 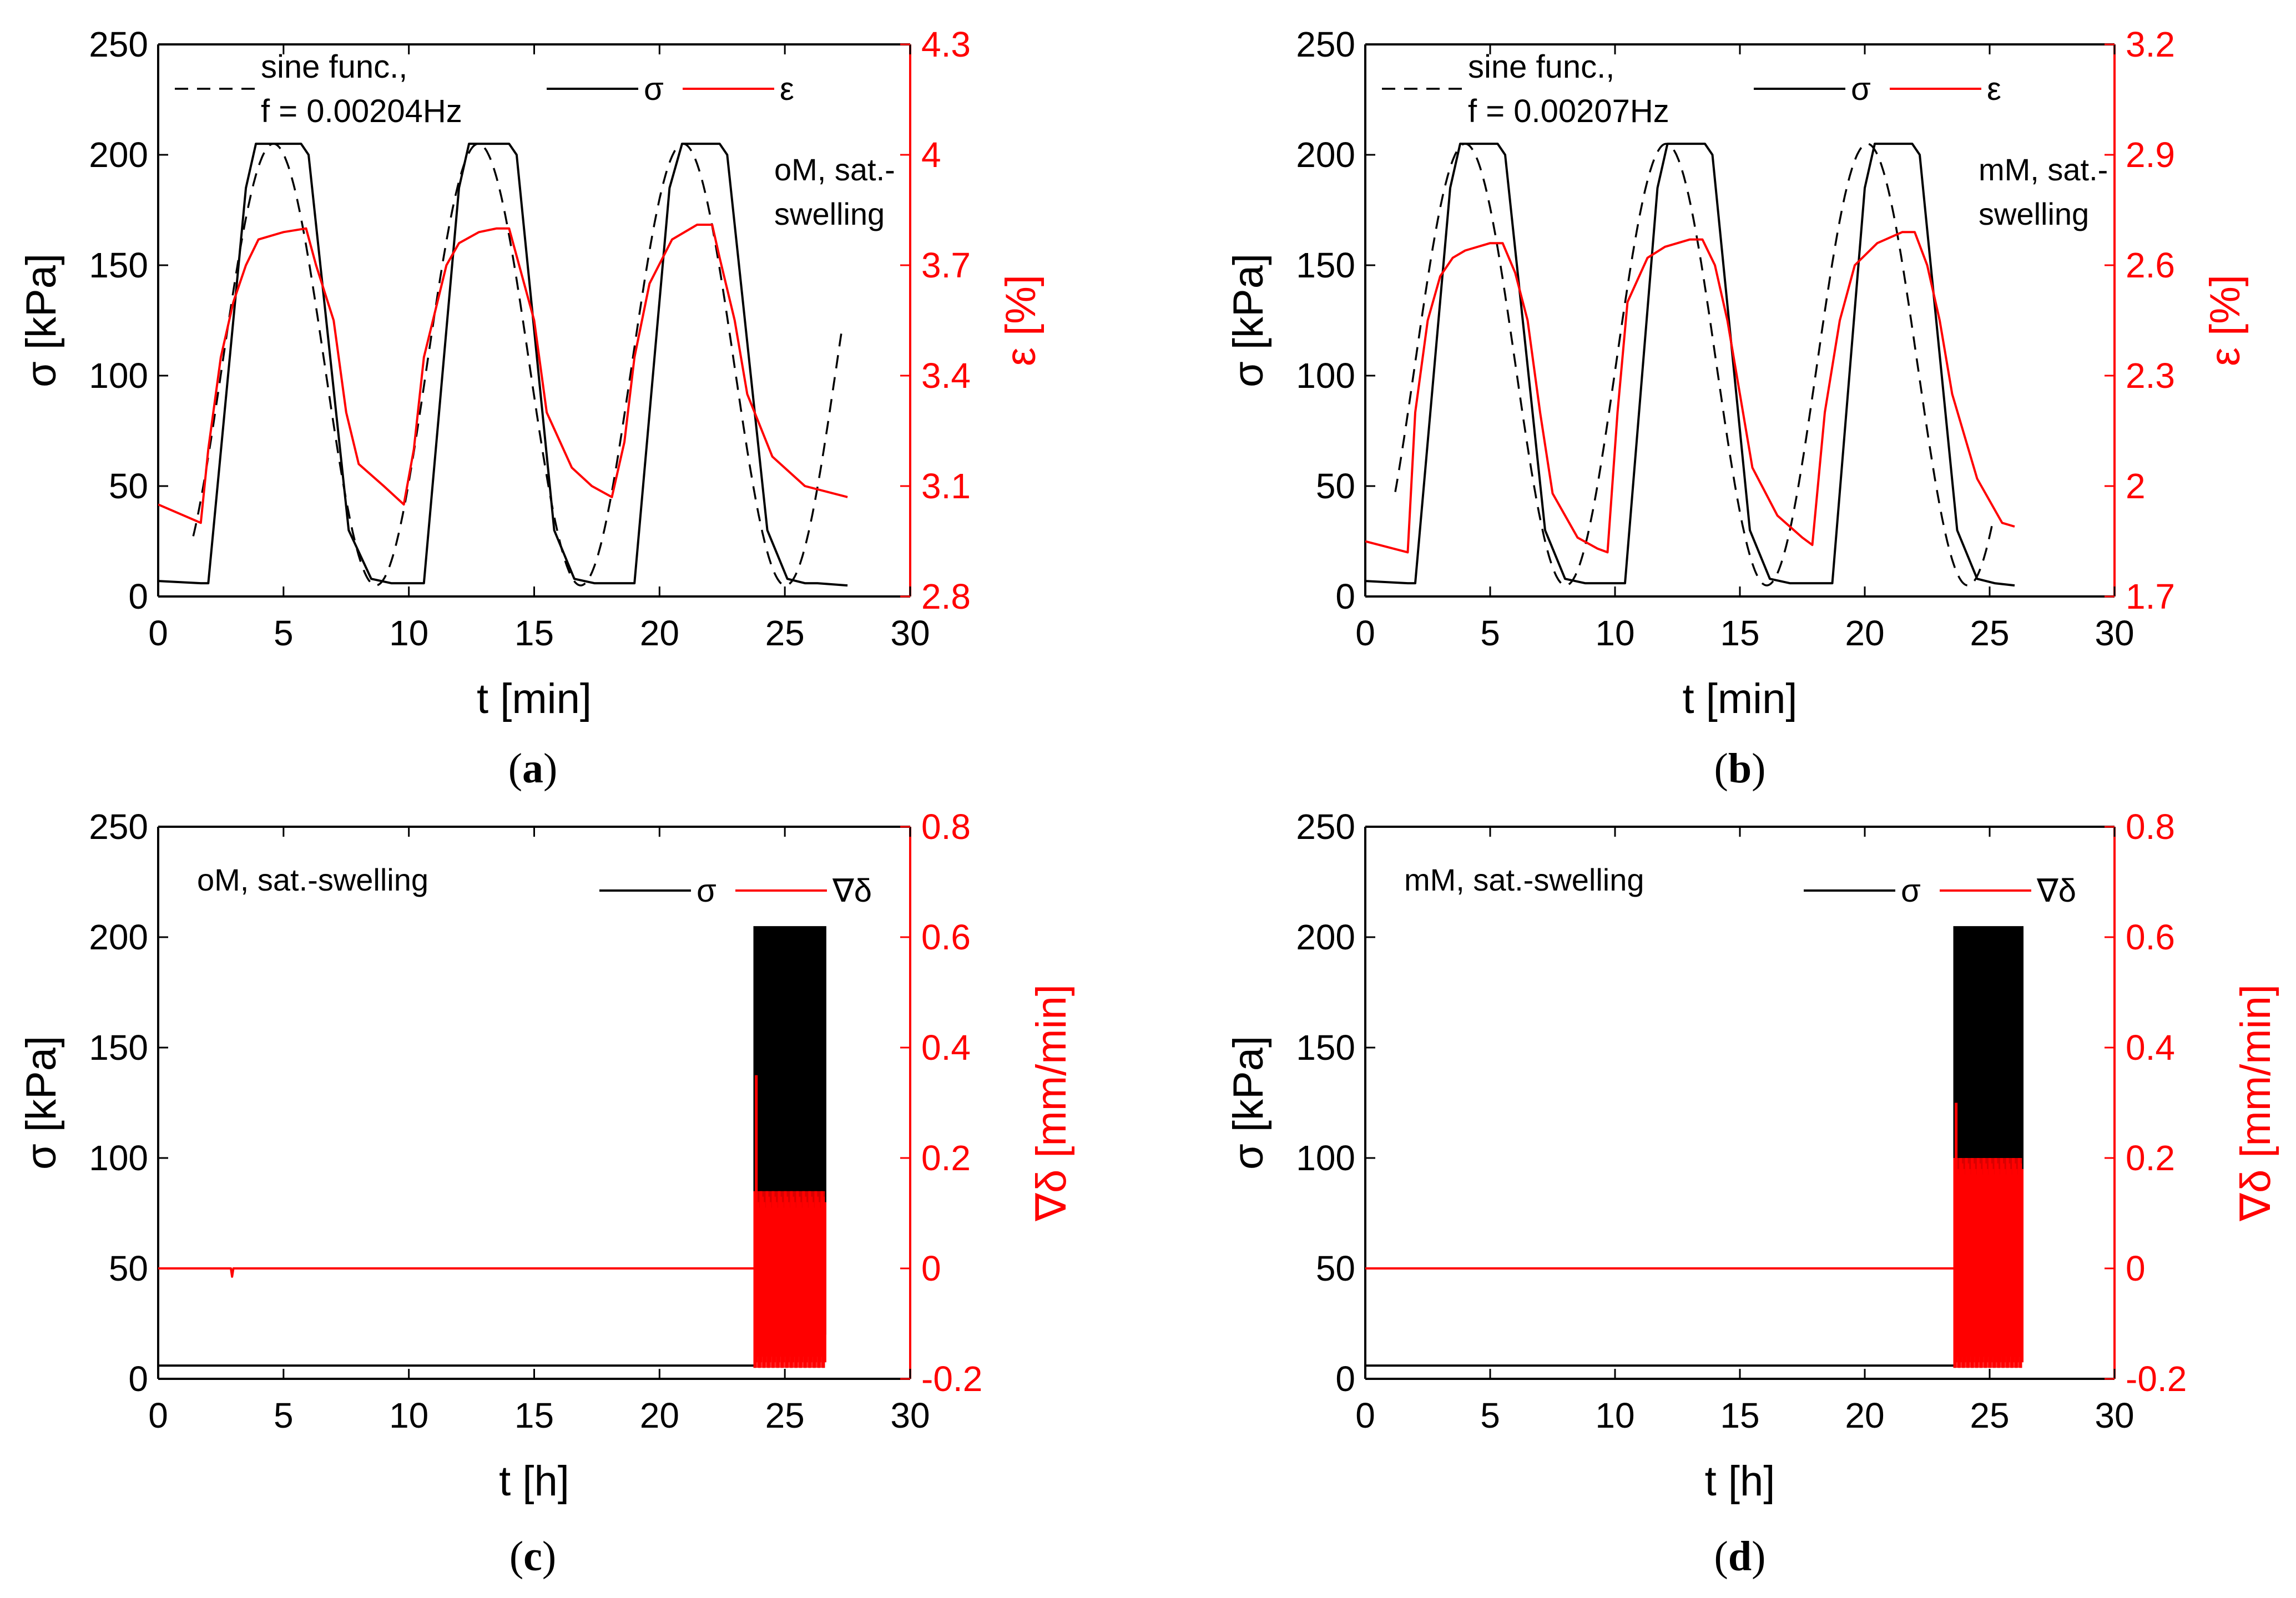 I want to click on panel-caption: (c), so click(x=532, y=1556).